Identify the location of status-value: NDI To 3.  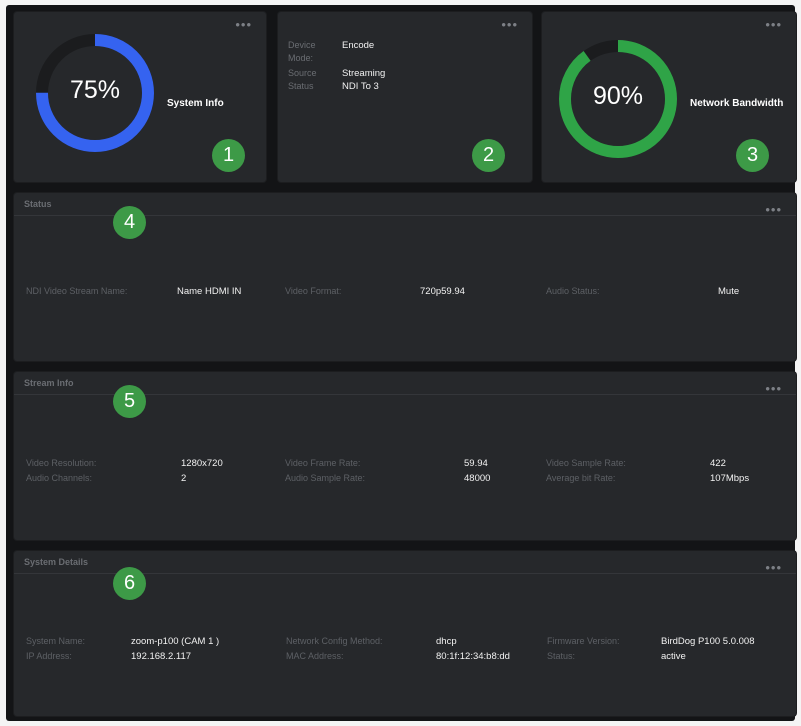
(360, 86).